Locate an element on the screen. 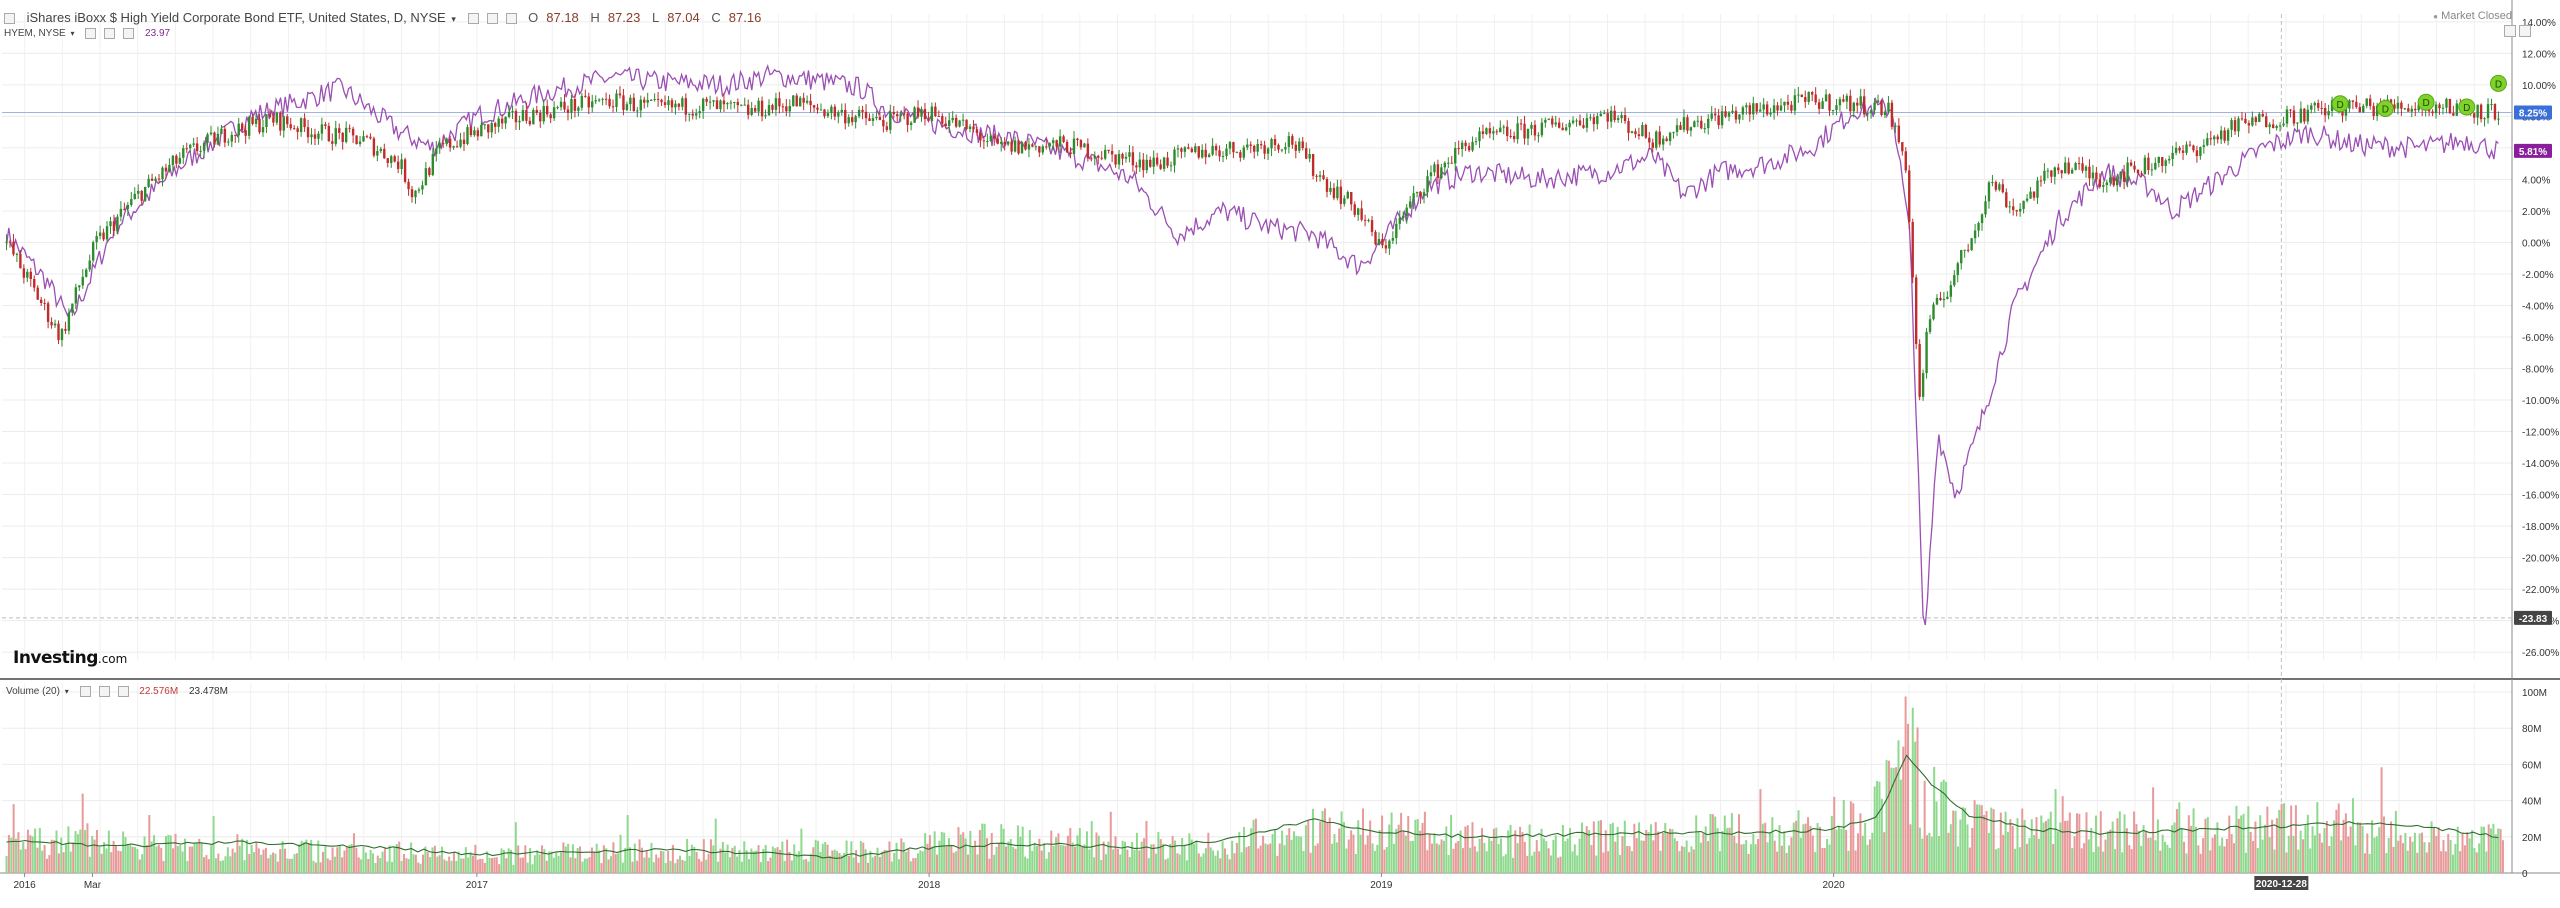  restore-icon is located at coordinates (2525, 30).